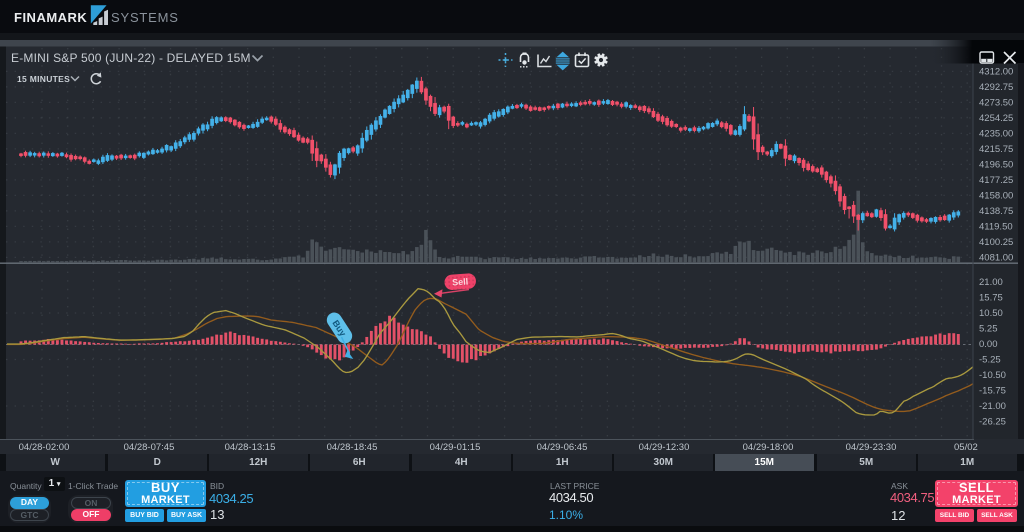  What do you see at coordinates (992, 375) in the screenshot?
I see `svg-text: -10.50` at bounding box center [992, 375].